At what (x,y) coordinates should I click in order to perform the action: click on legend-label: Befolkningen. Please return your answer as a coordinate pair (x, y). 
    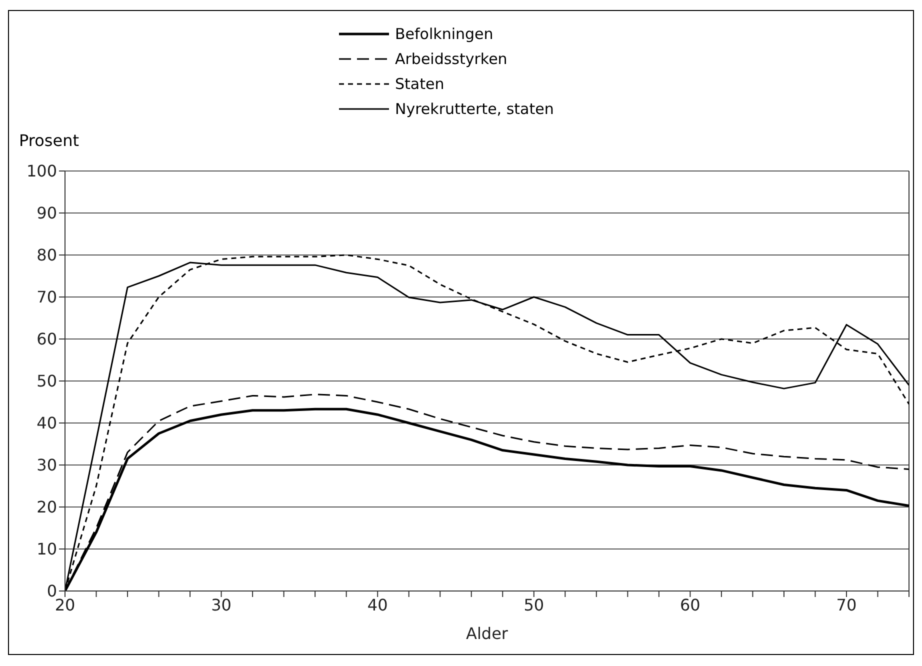
    Looking at the image, I should click on (444, 33).